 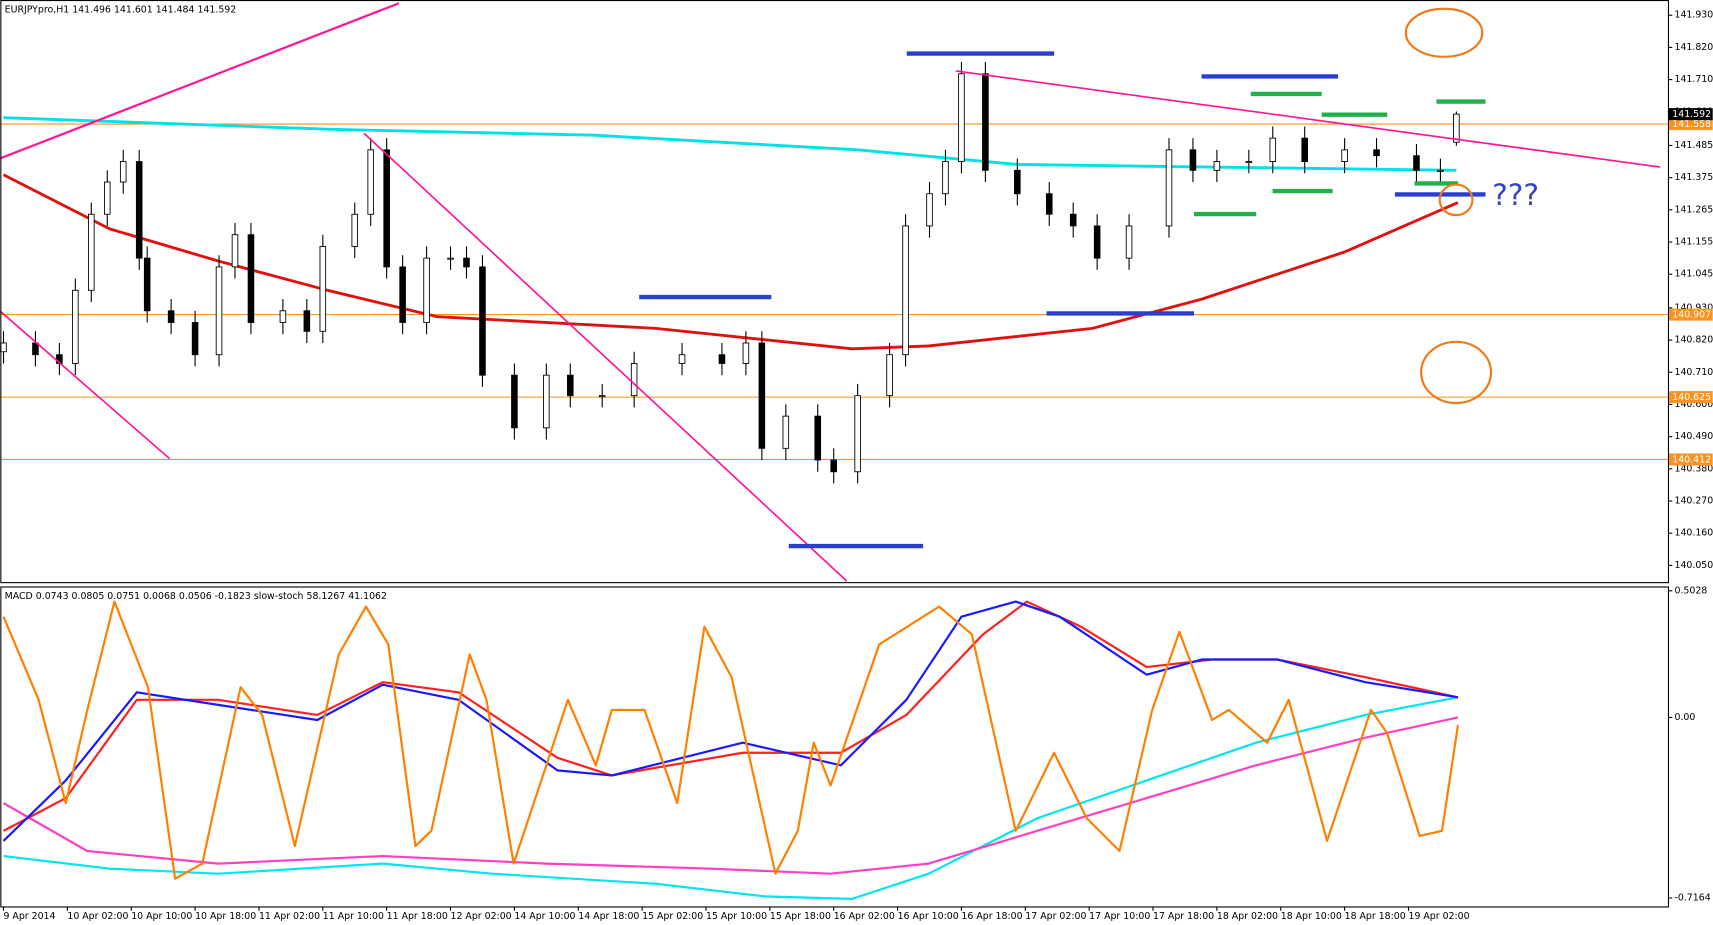 What do you see at coordinates (1311, 916) in the screenshot?
I see `x-tick-label: 18 Apr 10:00` at bounding box center [1311, 916].